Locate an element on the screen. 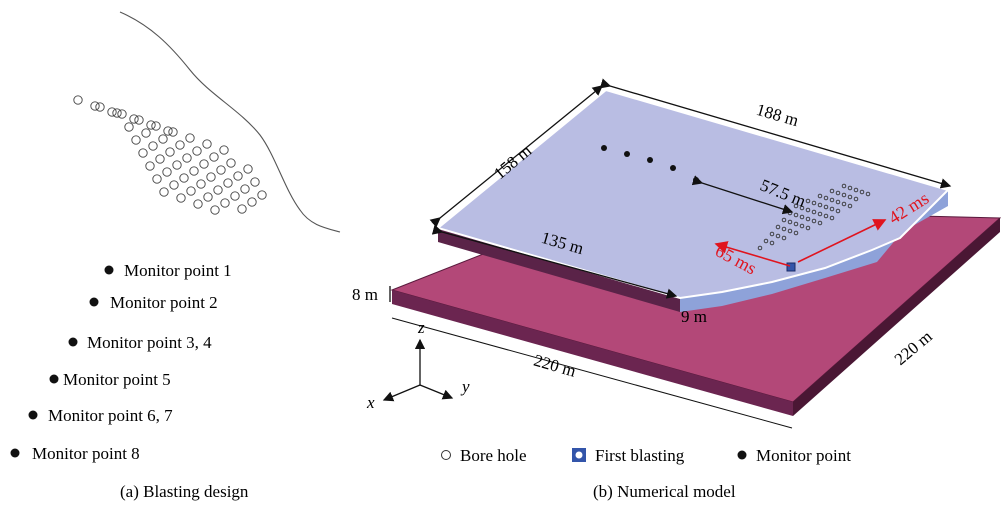 This screenshot has width=1001, height=506. y-axis-label: y is located at coordinates (465, 386).